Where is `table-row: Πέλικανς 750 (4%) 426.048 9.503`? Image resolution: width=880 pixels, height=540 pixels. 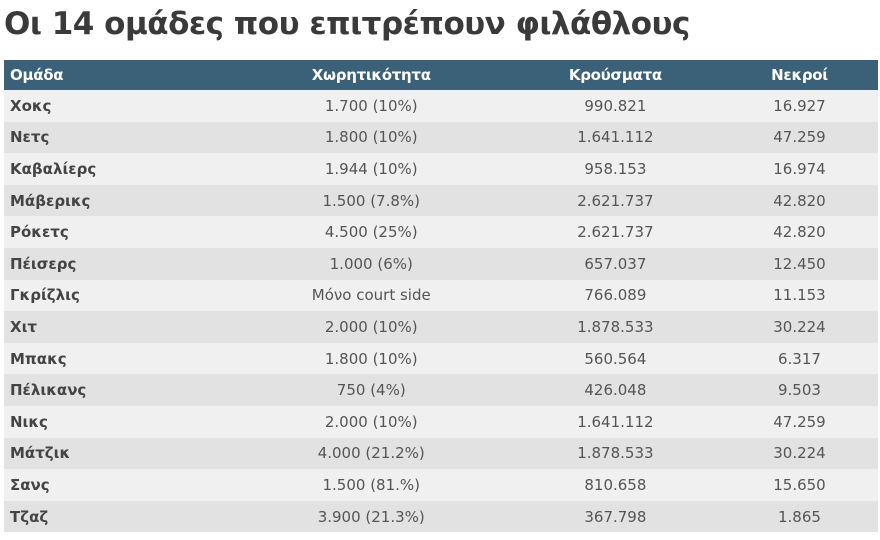 table-row: Πέλικανς 750 (4%) 426.048 9.503 is located at coordinates (441, 390).